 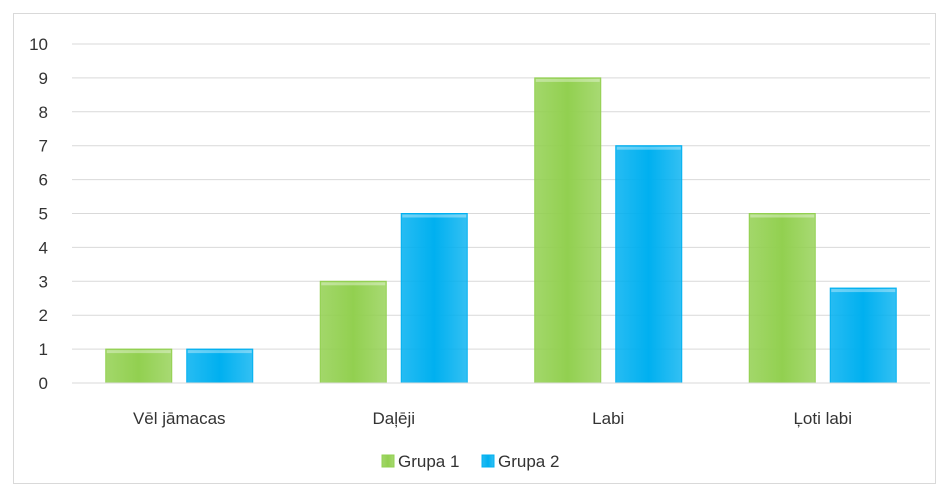 I want to click on x-category-label: Vēl jāmacas, so click(x=179, y=418).